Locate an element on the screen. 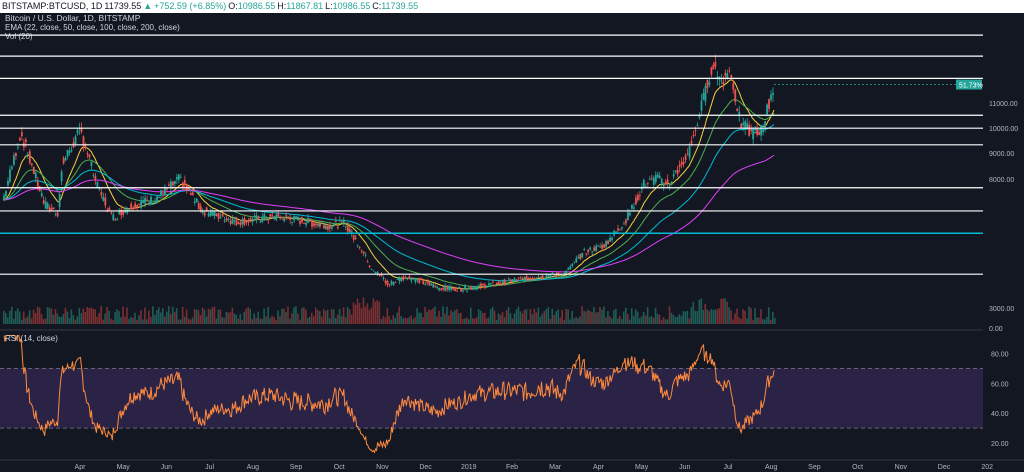  rsi-axis-tick: 20.00 is located at coordinates (1000, 444).